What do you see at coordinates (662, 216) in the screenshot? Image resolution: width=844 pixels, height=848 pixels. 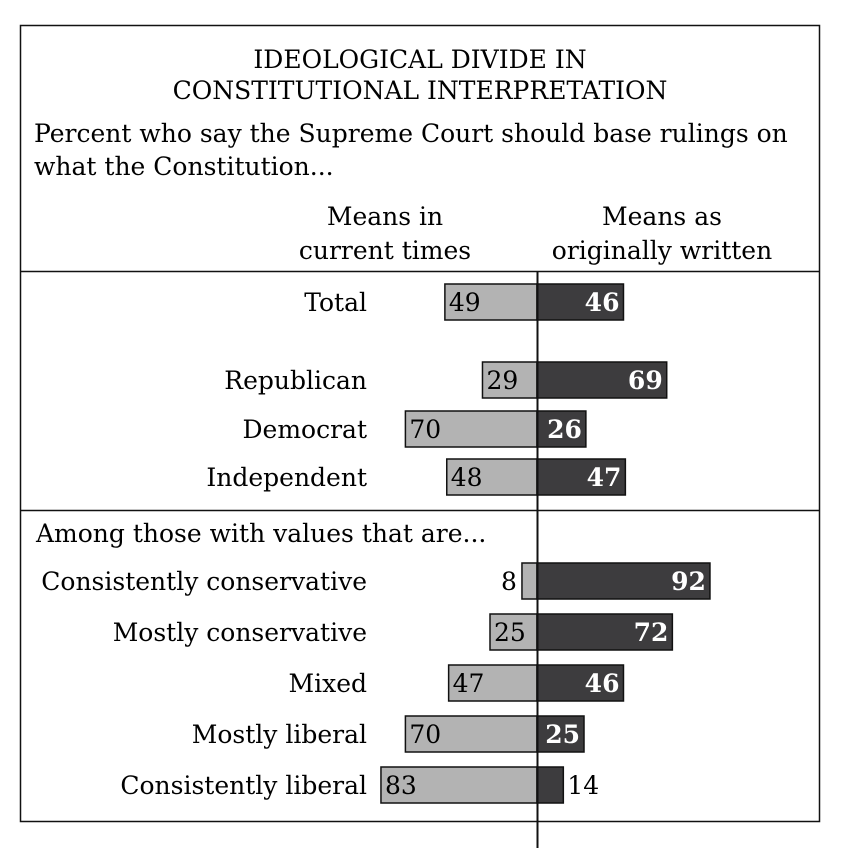 I see `legend-right-line-1: Means as` at bounding box center [662, 216].